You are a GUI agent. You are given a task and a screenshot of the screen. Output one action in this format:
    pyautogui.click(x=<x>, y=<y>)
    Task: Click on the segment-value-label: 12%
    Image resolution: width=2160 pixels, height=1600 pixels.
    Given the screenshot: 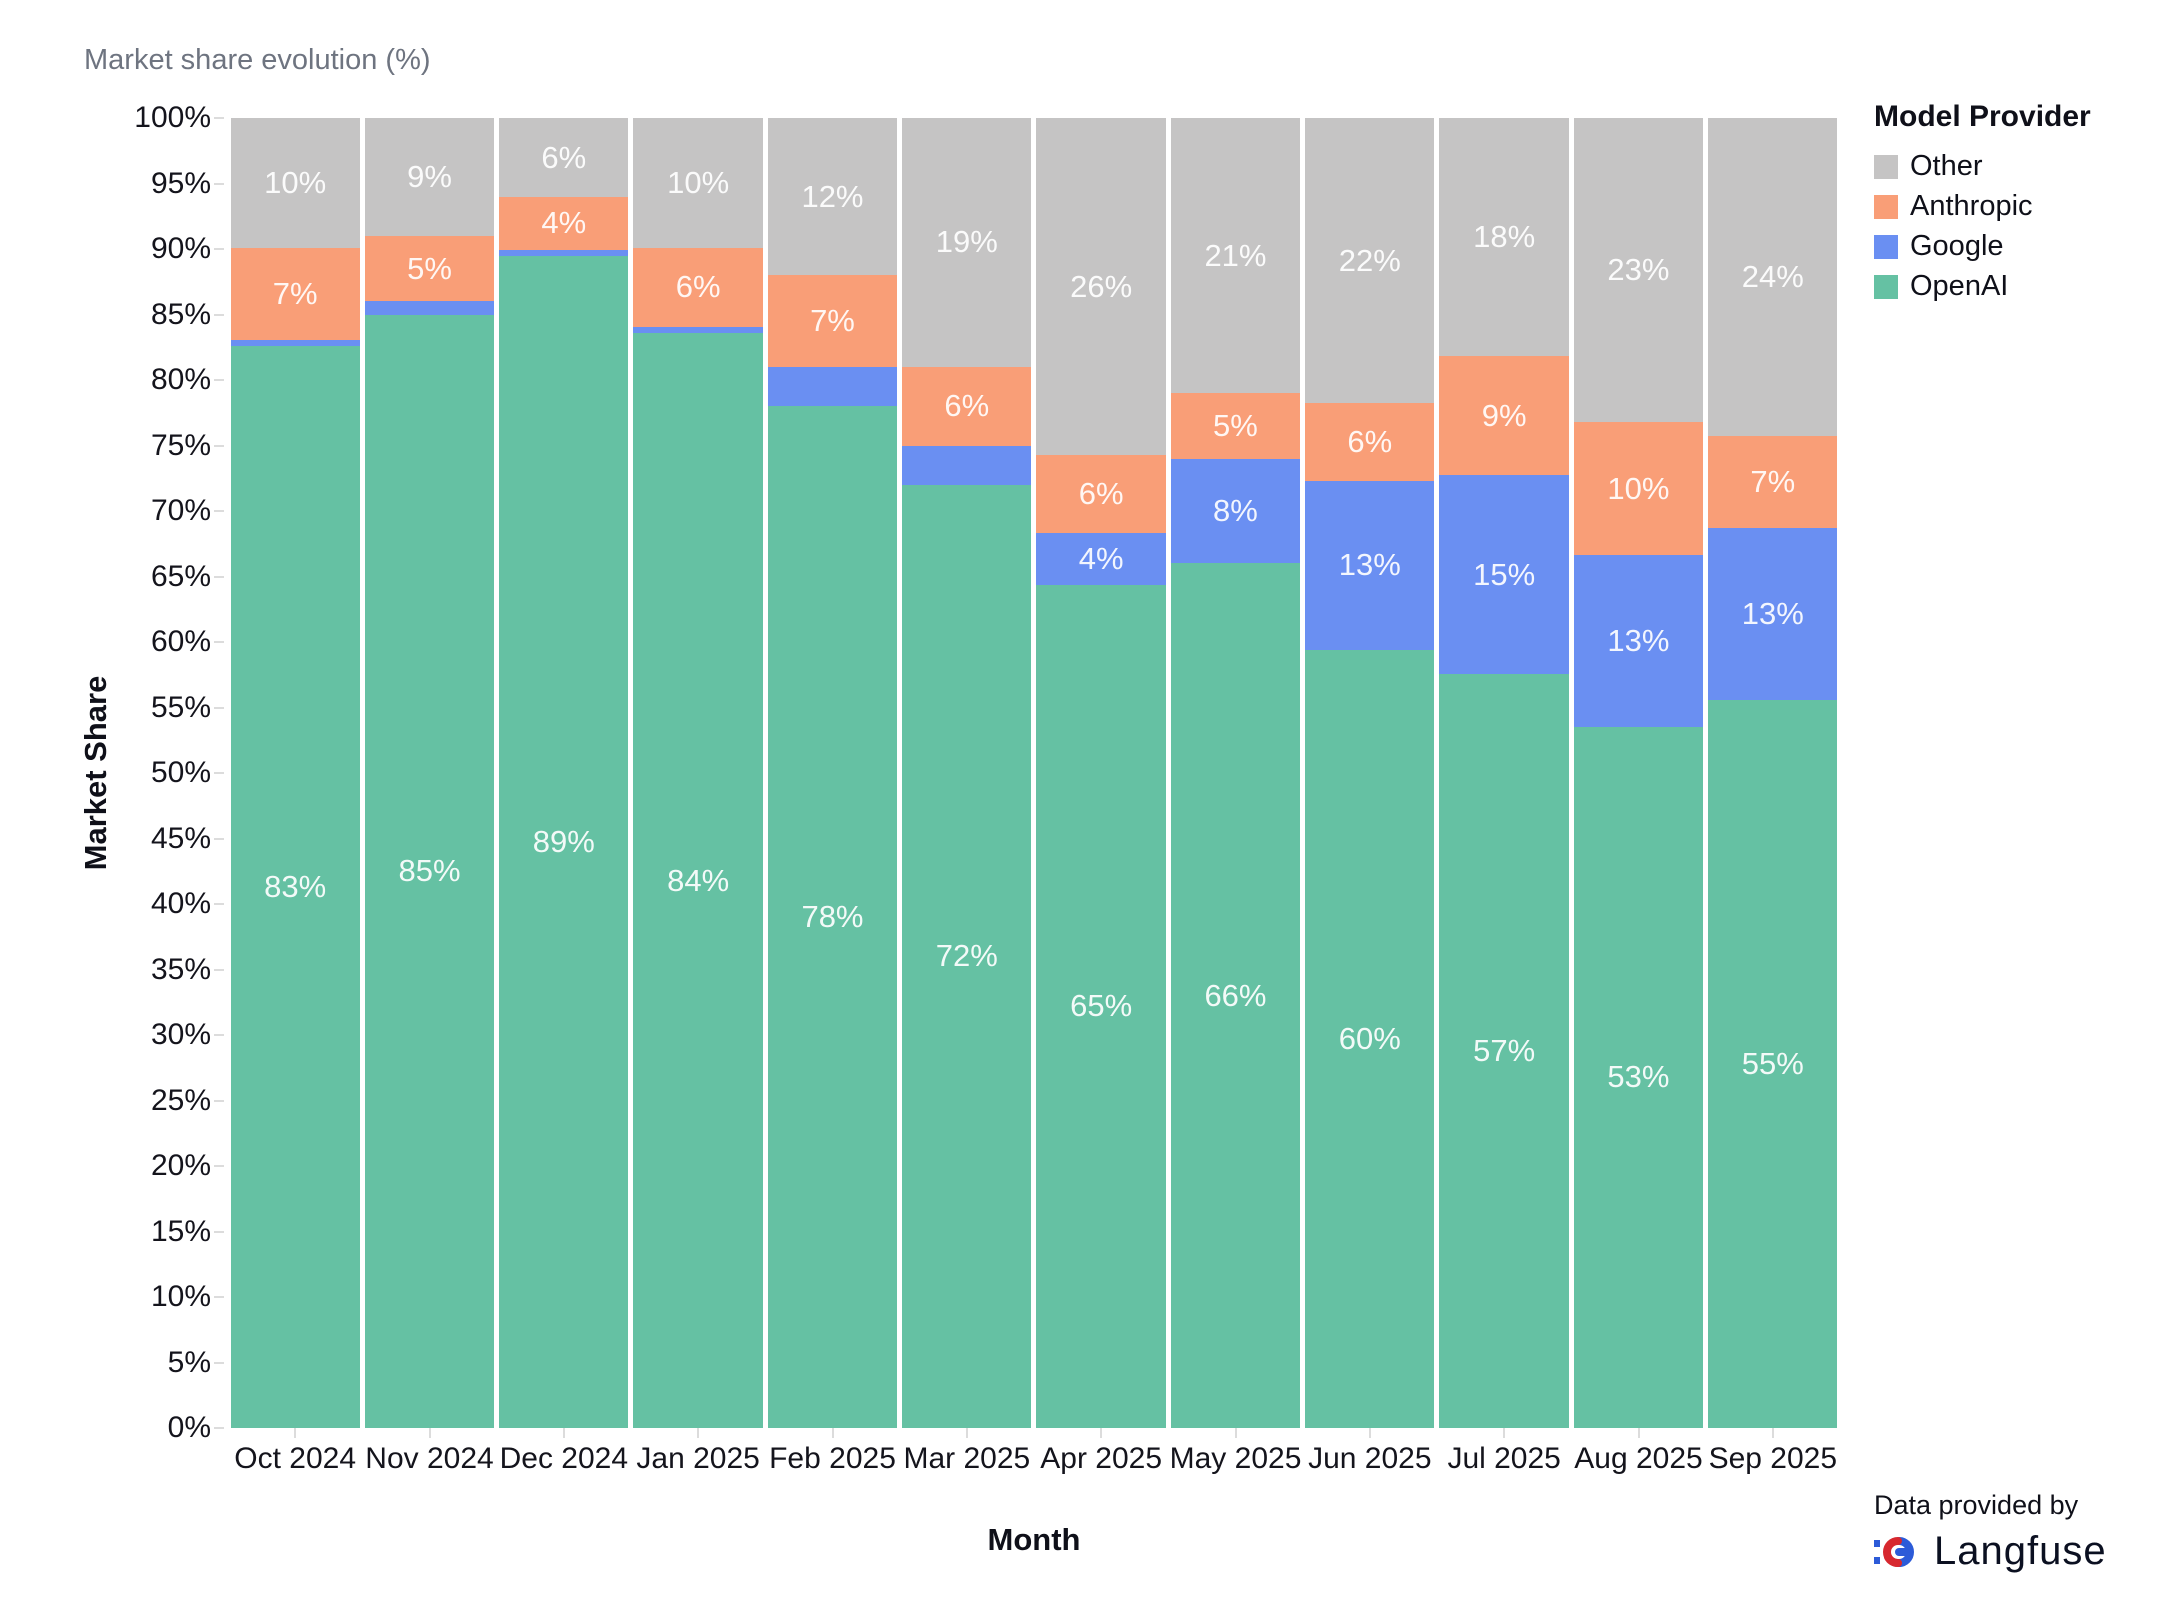 What is the action you would take?
    pyautogui.click(x=832, y=196)
    